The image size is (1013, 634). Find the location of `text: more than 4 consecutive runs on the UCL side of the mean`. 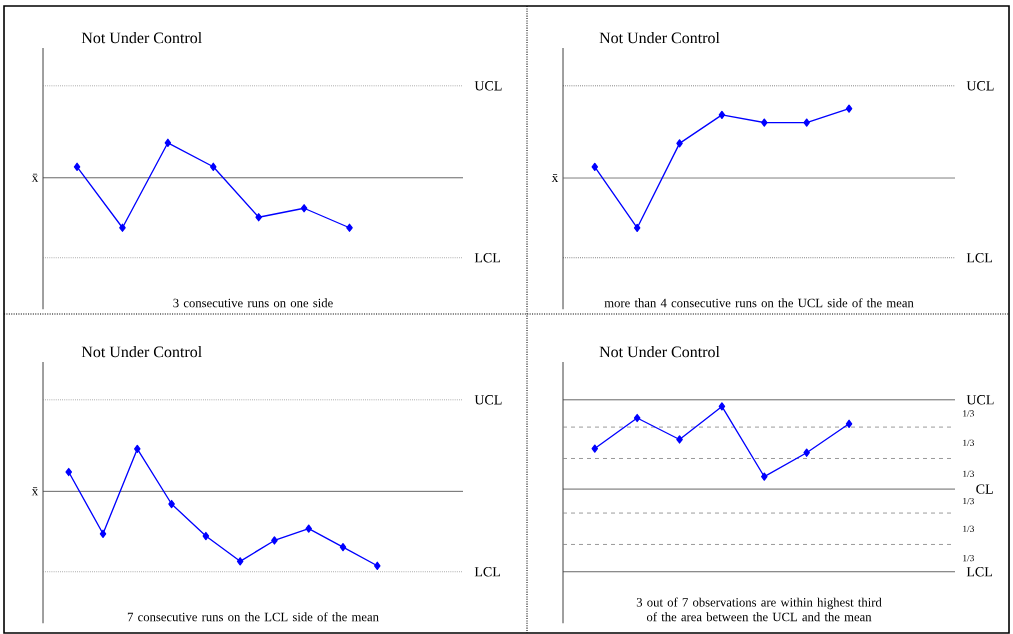

text: more than 4 consecutive runs on the UCL side of the mean is located at coordinates (759, 303).